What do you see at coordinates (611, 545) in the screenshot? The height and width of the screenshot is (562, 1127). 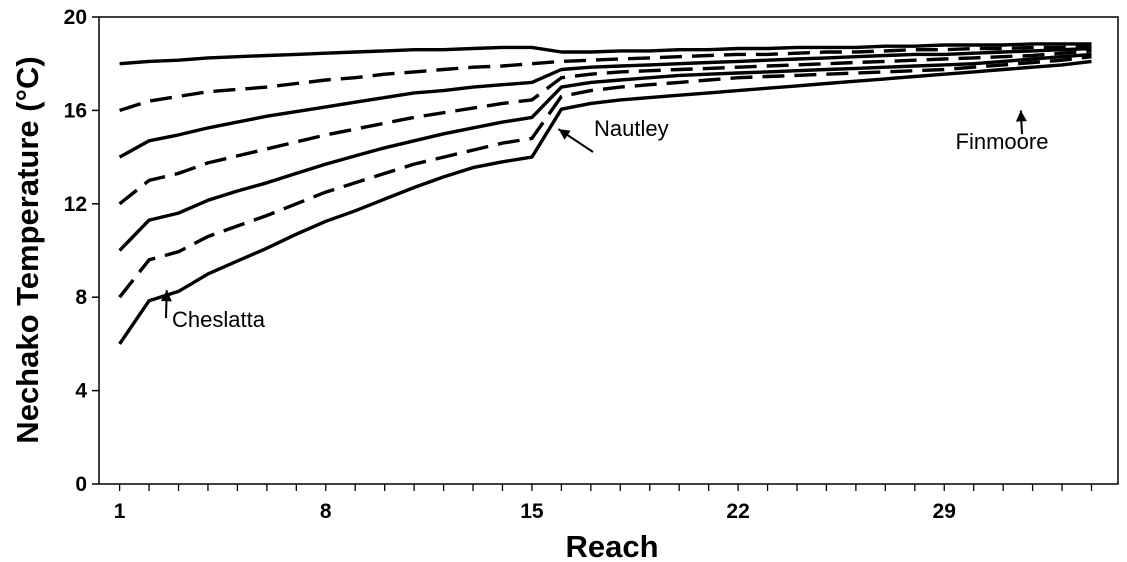 I see `x-axis-title: Reach` at bounding box center [611, 545].